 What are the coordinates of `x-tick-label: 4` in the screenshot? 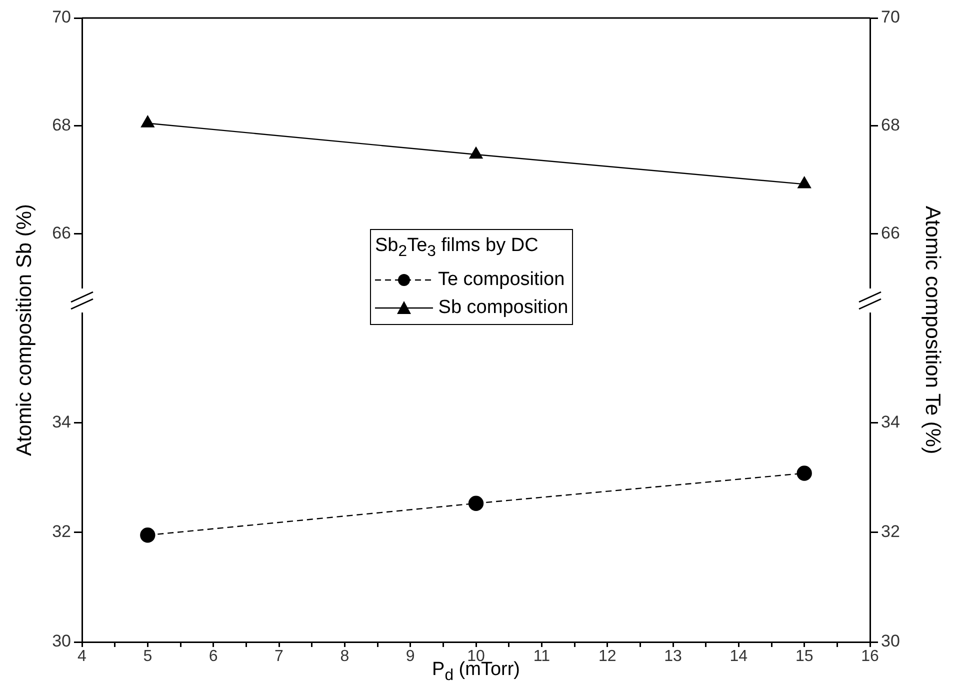 It's located at (82, 657).